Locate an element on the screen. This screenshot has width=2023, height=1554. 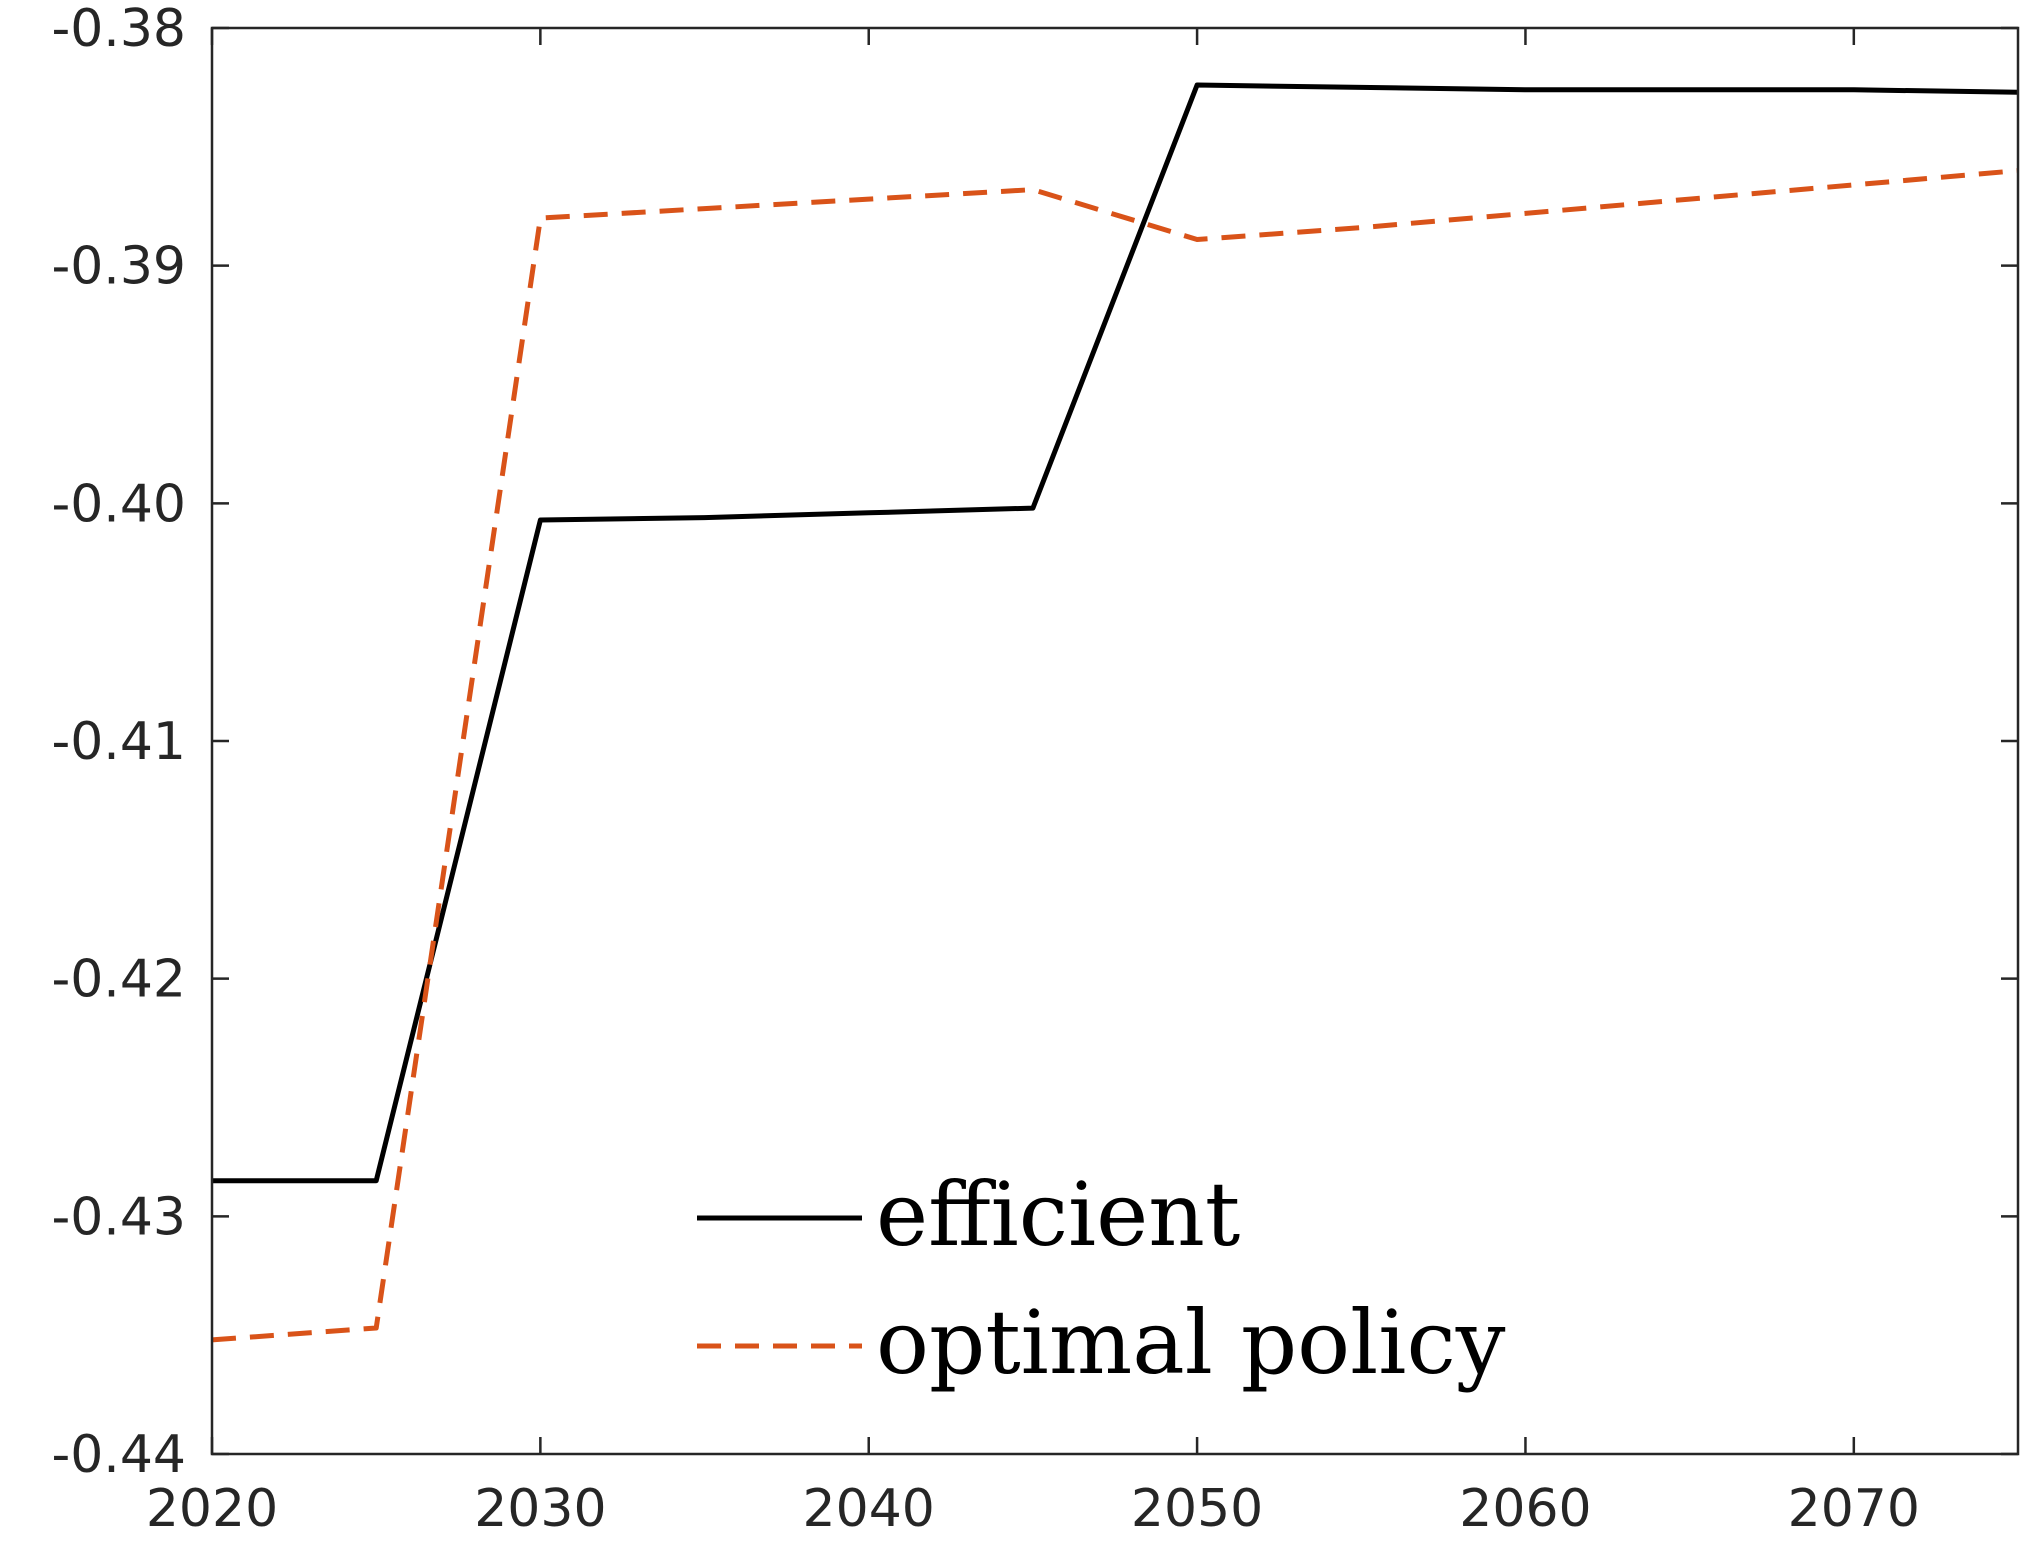
y-tick-label: -0.44 is located at coordinates (118, 1455).